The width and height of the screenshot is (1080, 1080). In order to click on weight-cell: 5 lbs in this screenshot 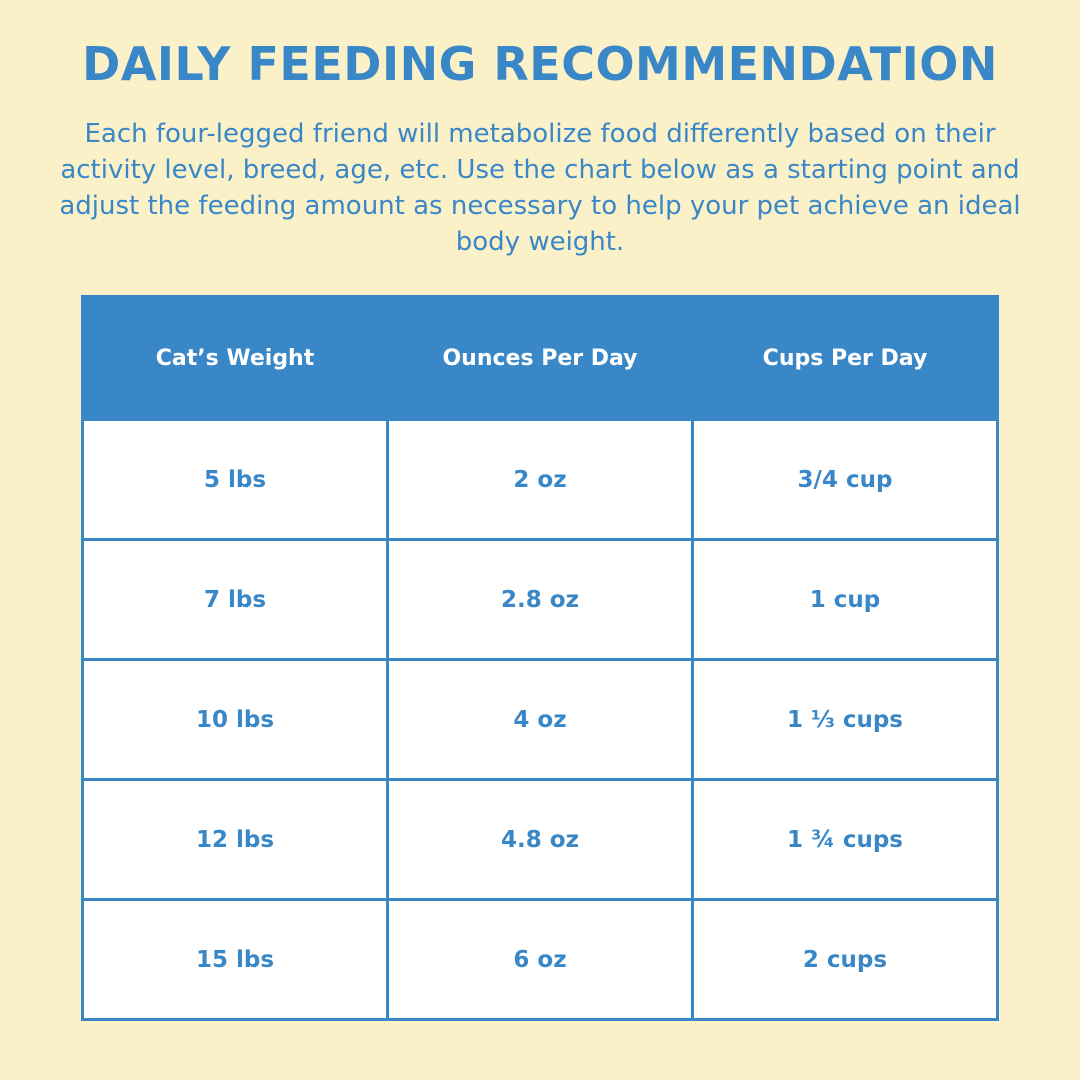, I will do `click(235, 479)`.